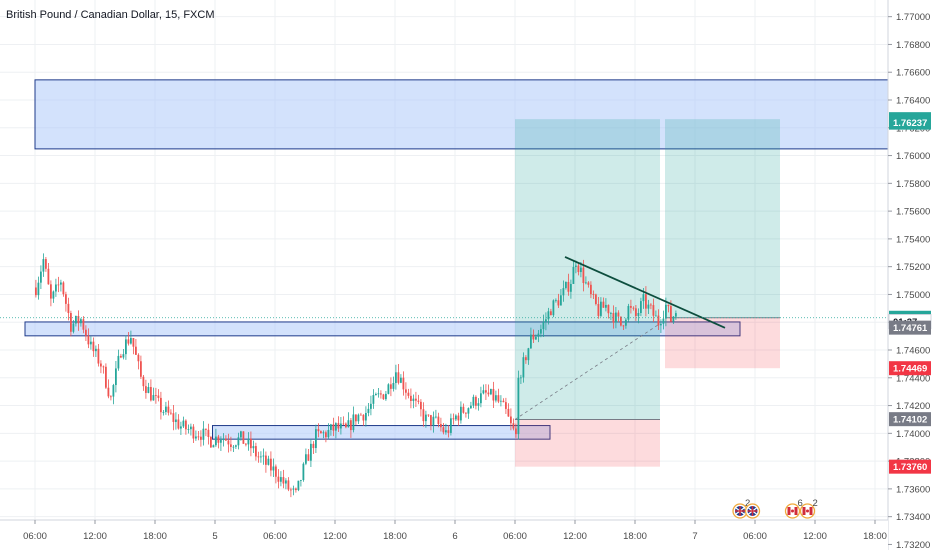 The image size is (932, 550). Describe the element at coordinates (741, 508) in the screenshot. I see `gb-flag-icon: 2` at that location.